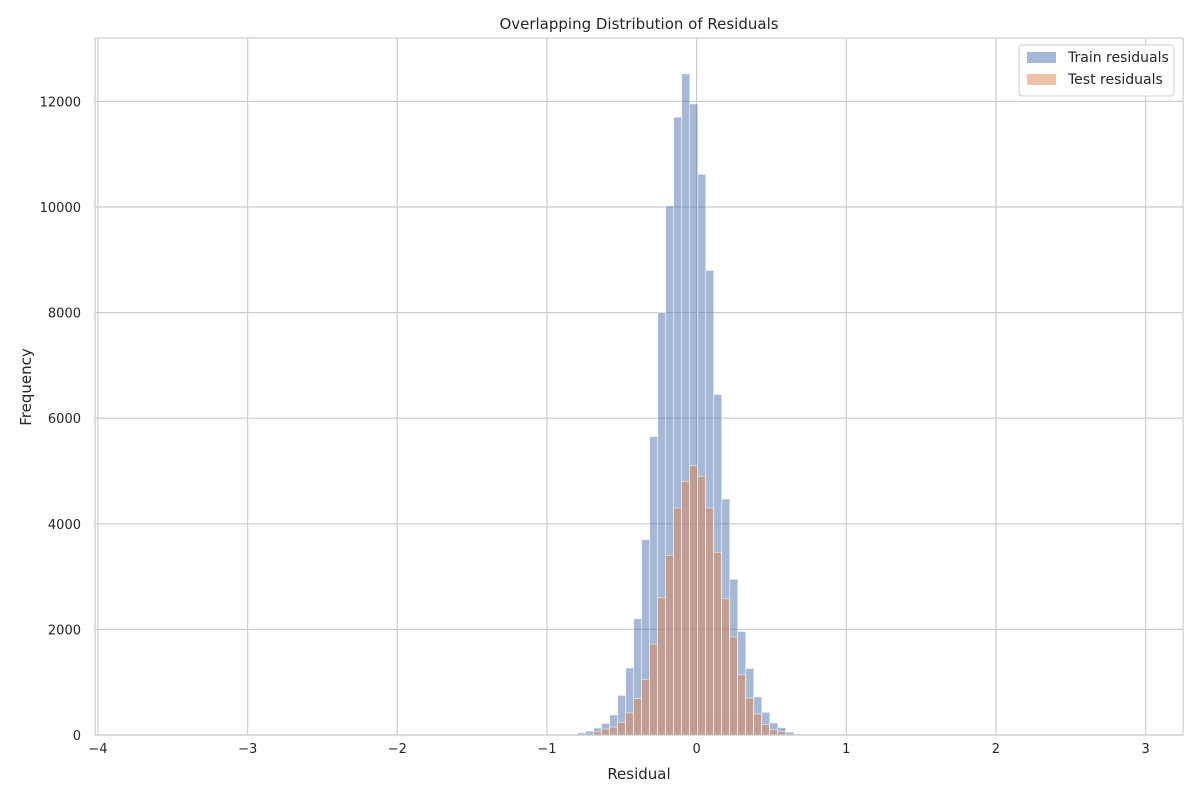 This screenshot has width=1200, height=800. Describe the element at coordinates (64, 630) in the screenshot. I see `y-tick-label: 2000` at that location.